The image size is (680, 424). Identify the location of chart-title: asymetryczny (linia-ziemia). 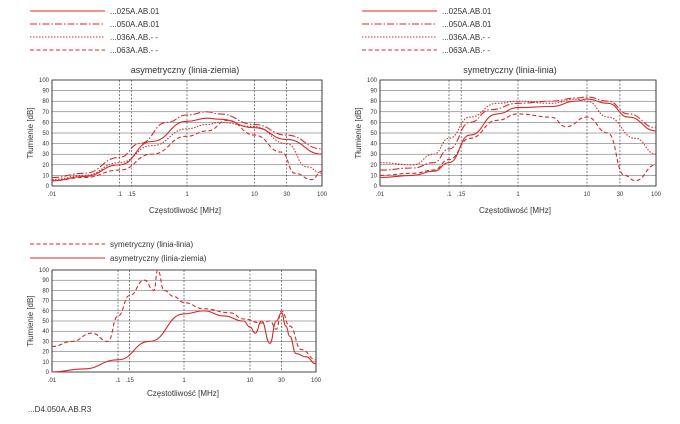
(185, 70).